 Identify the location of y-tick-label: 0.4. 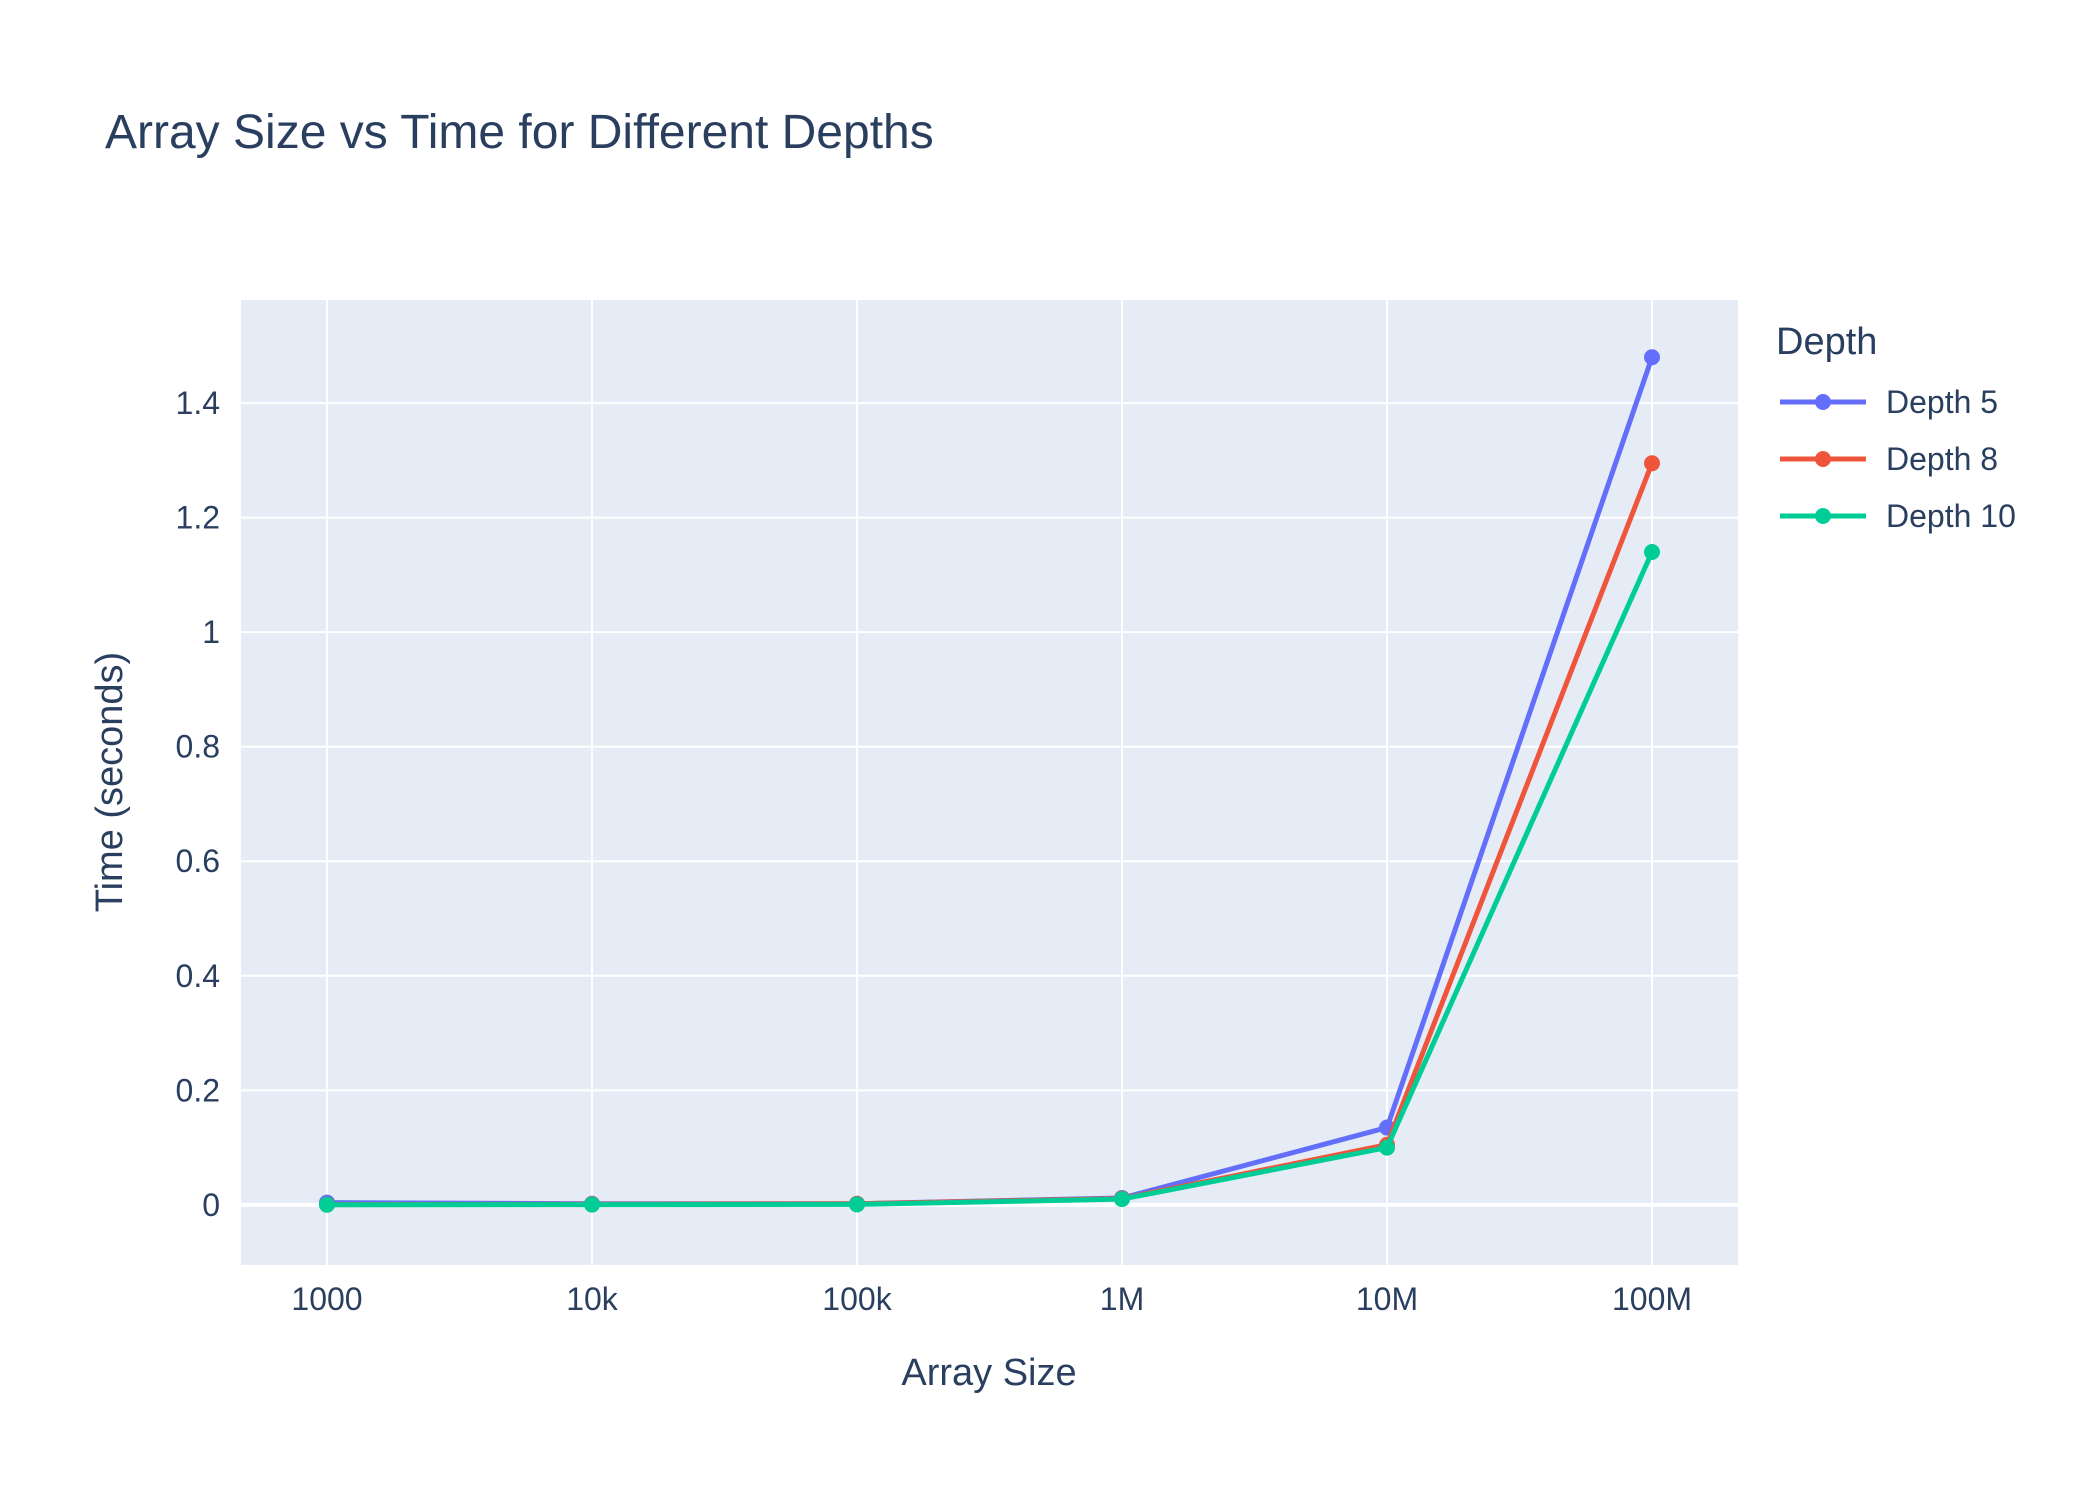
(198, 976).